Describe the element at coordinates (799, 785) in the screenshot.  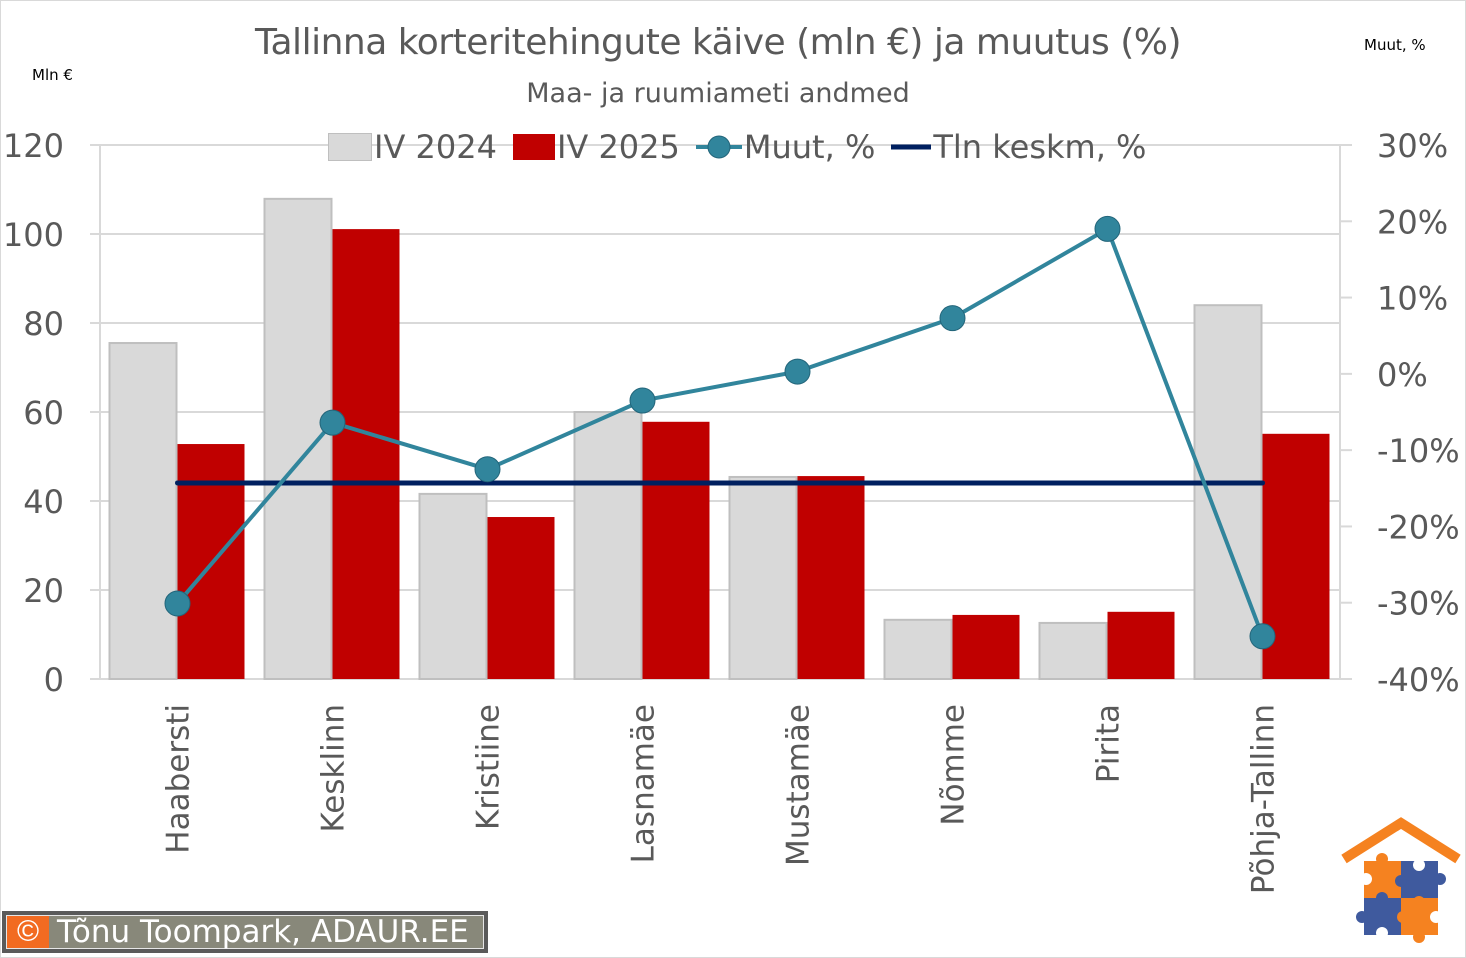
I see `category-label: Mustamäe` at that location.